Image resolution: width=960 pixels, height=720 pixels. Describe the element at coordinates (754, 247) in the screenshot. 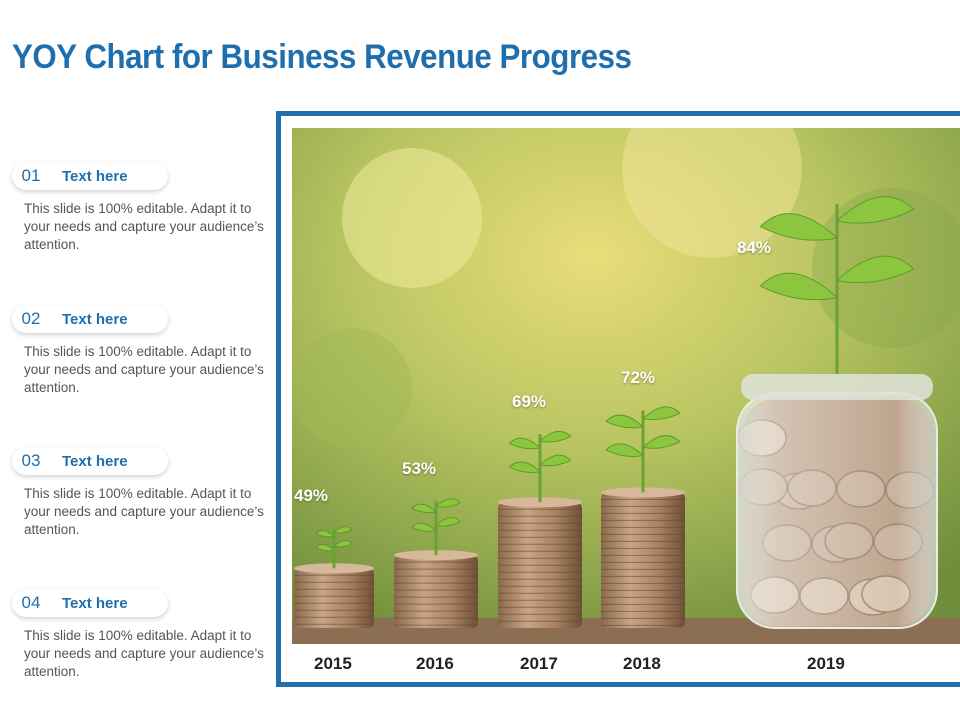

I see `data-label: 84%` at that location.